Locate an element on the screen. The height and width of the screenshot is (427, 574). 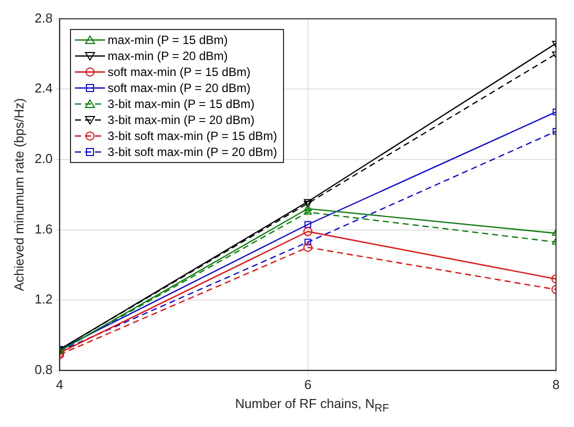
x-tick-label: 6 is located at coordinates (308, 384).